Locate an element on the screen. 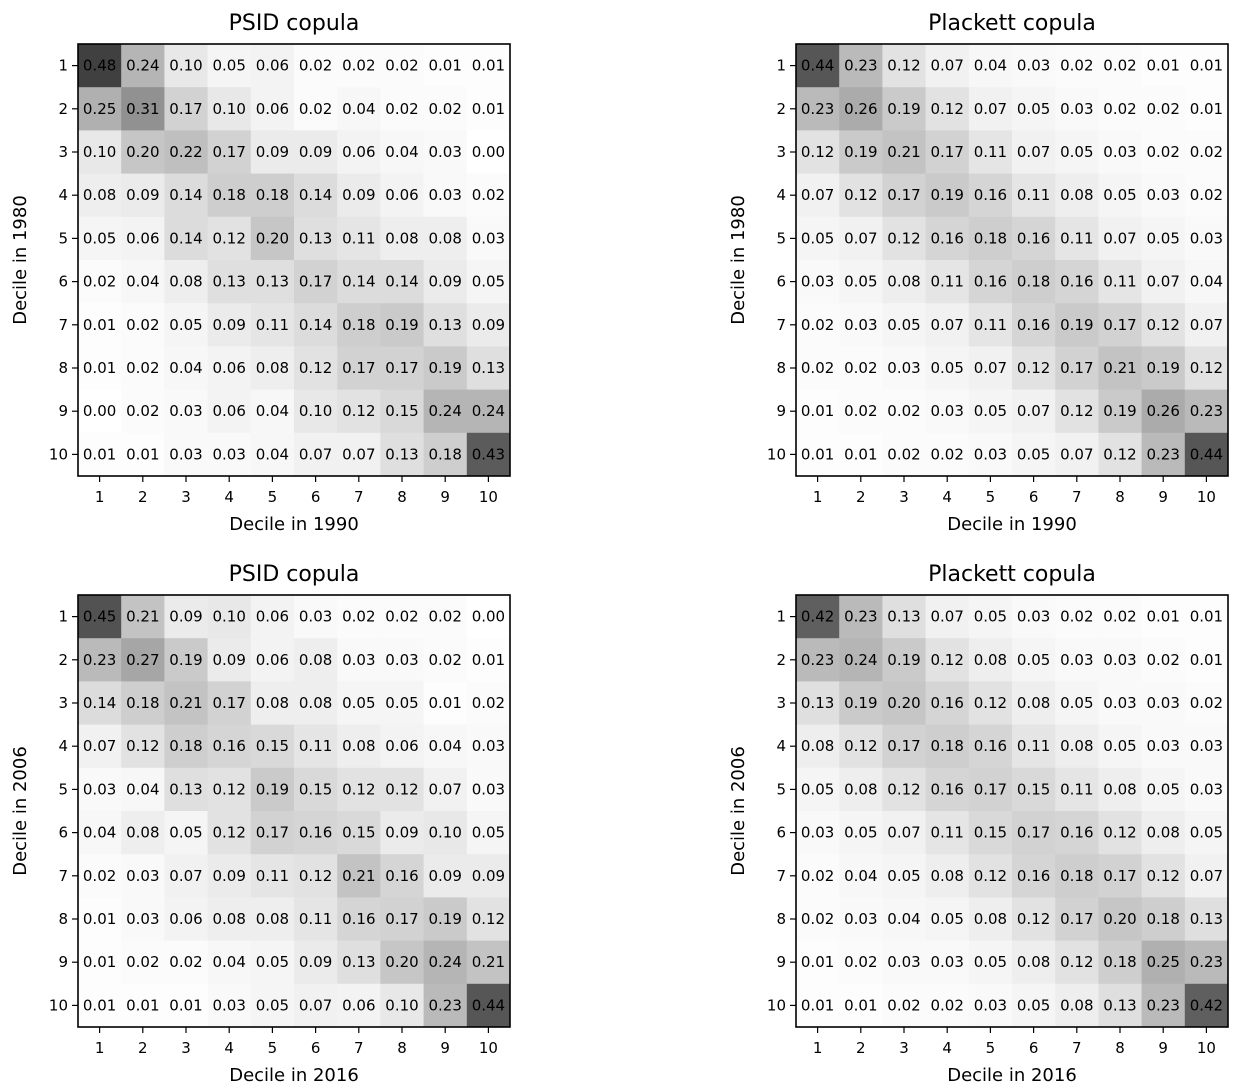  x-tick-label: 8 is located at coordinates (1120, 1048).